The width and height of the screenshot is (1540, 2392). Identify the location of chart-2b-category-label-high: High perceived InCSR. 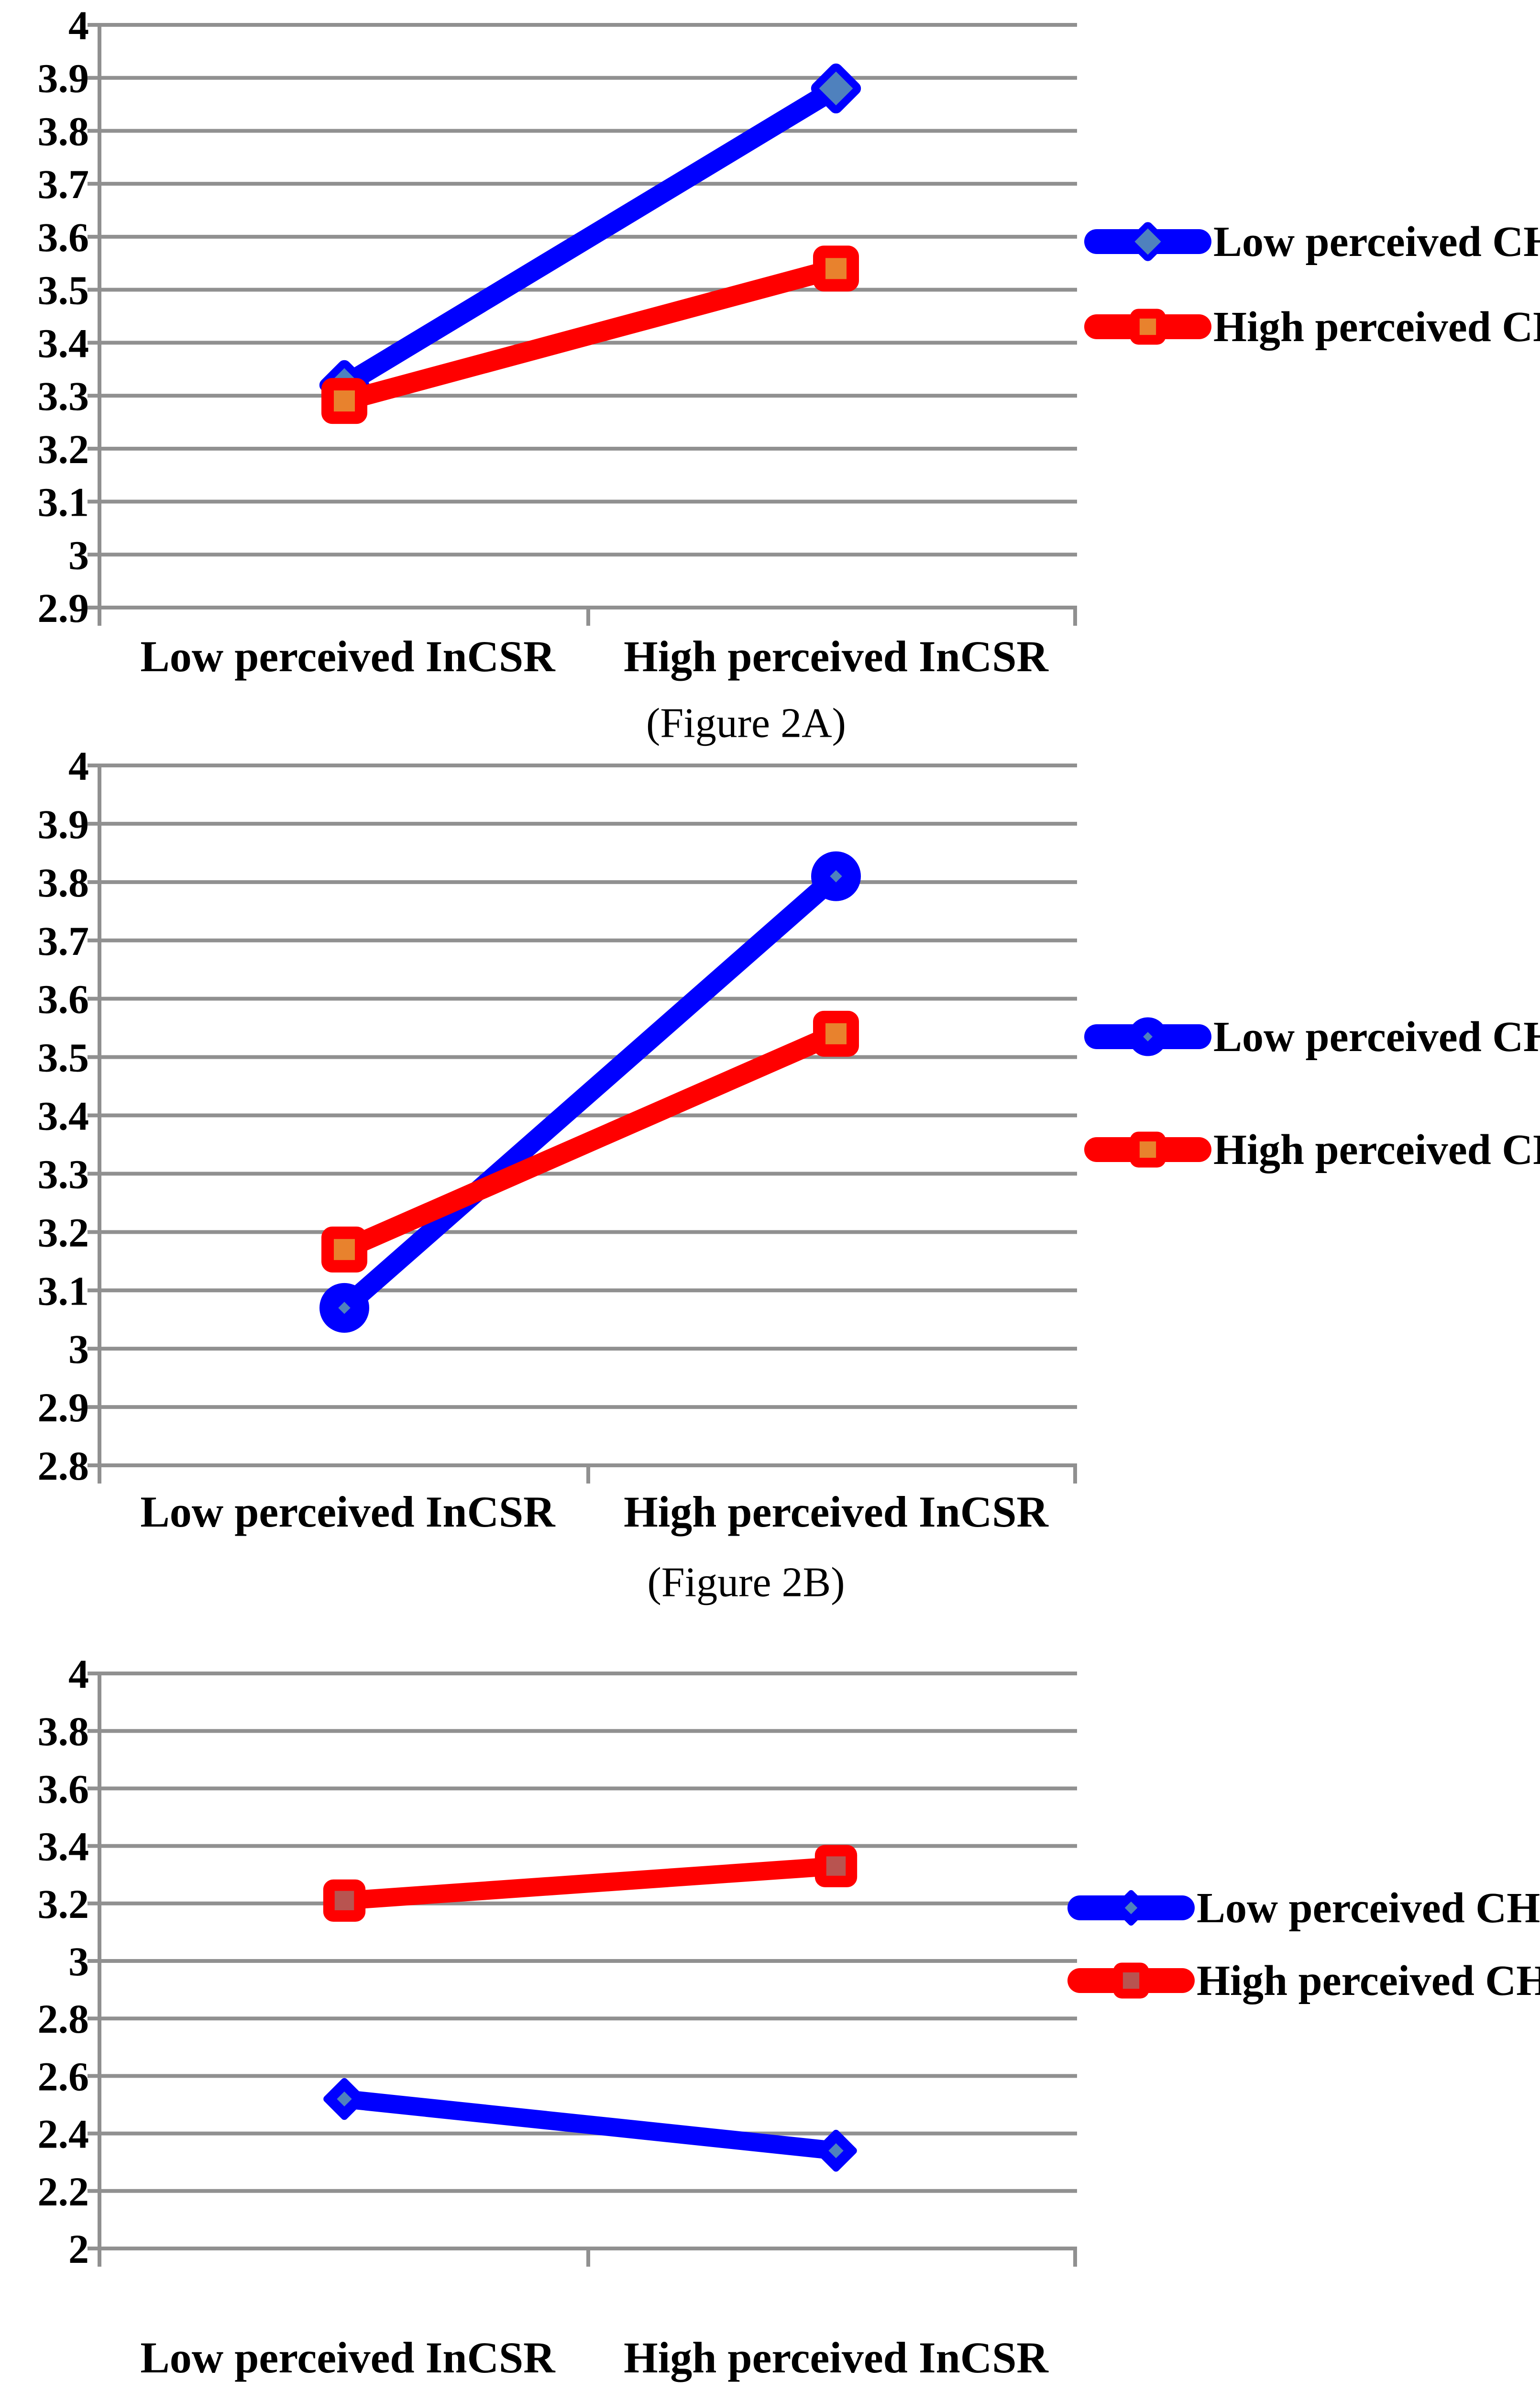
(836, 1512).